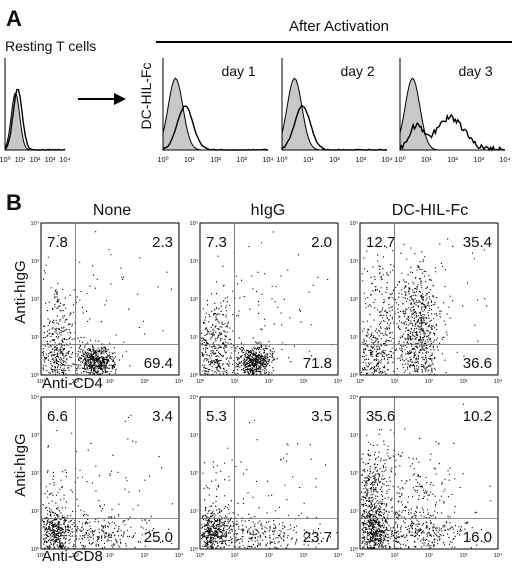 The height and width of the screenshot is (568, 520). What do you see at coordinates (477, 363) in the screenshot?
I see `quadrant-value-lower-right: 36.6` at bounding box center [477, 363].